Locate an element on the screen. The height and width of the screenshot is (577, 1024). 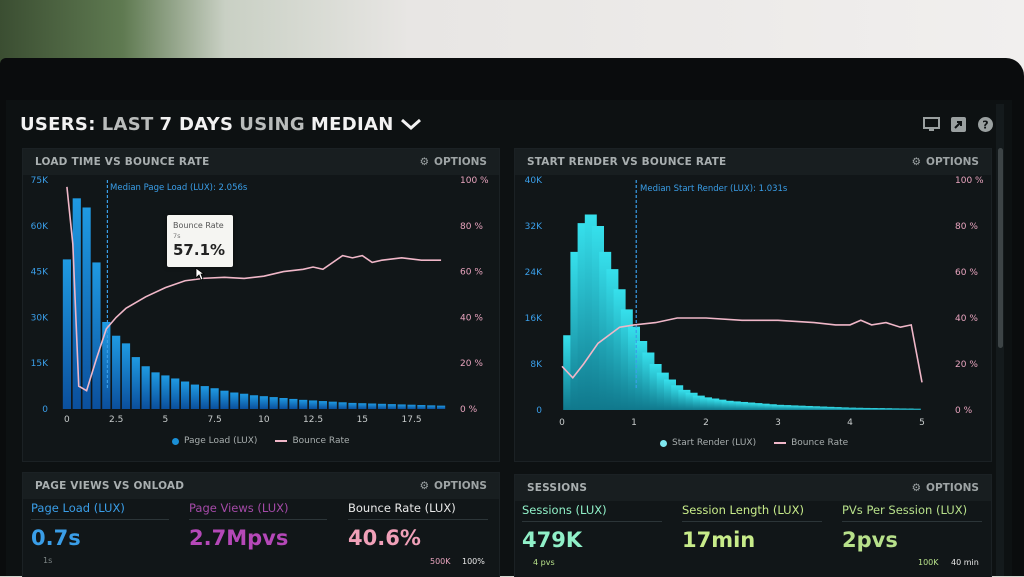
y-tick-label: 24K is located at coordinates (534, 273).